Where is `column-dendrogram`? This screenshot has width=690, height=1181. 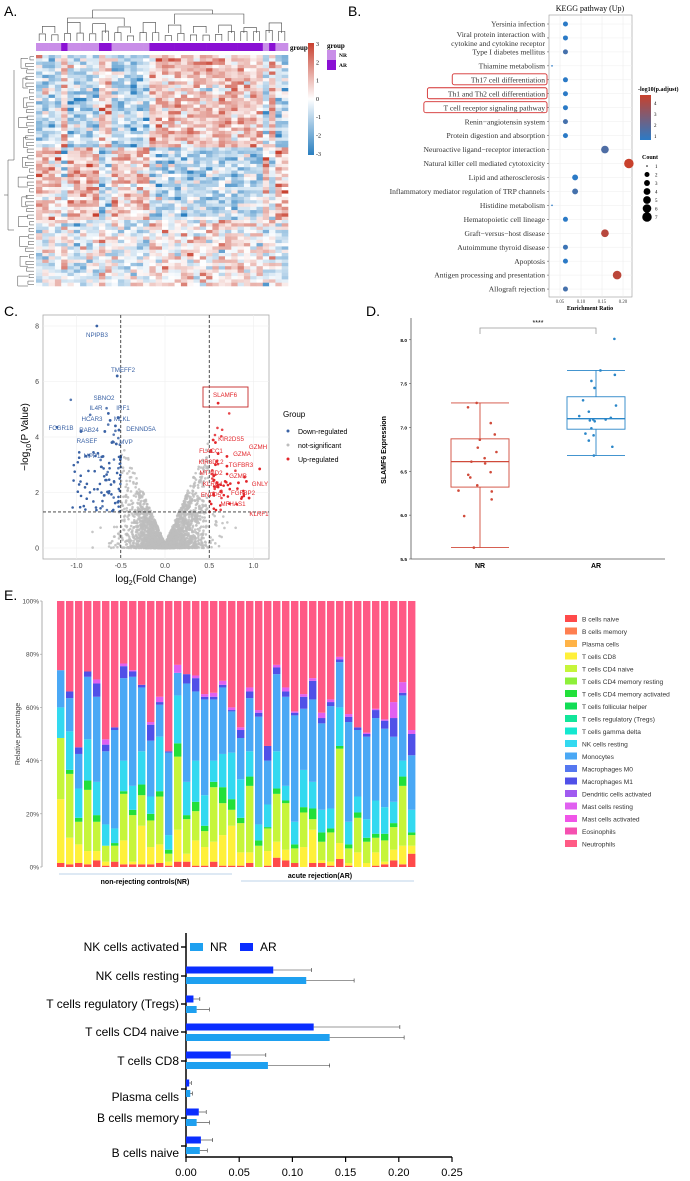
column-dendrogram is located at coordinates (162, 25).